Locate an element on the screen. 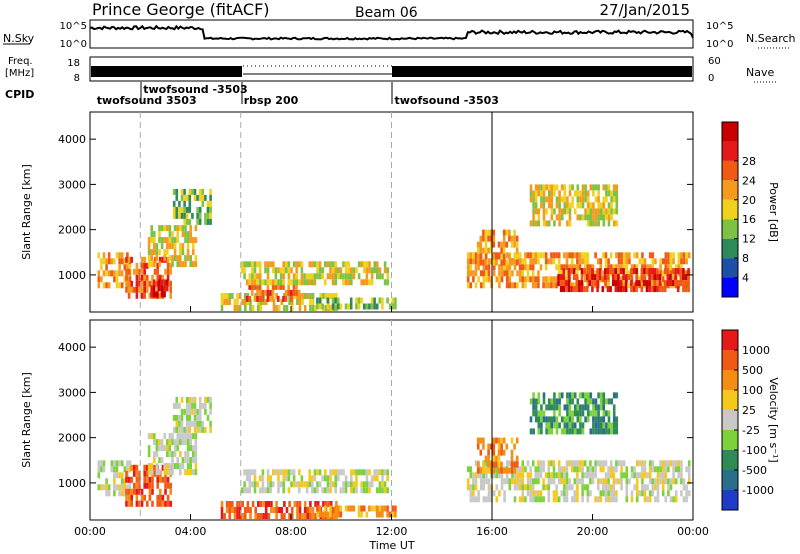 This screenshot has height=554, width=800. ytick-label: 4000 is located at coordinates (72, 347).